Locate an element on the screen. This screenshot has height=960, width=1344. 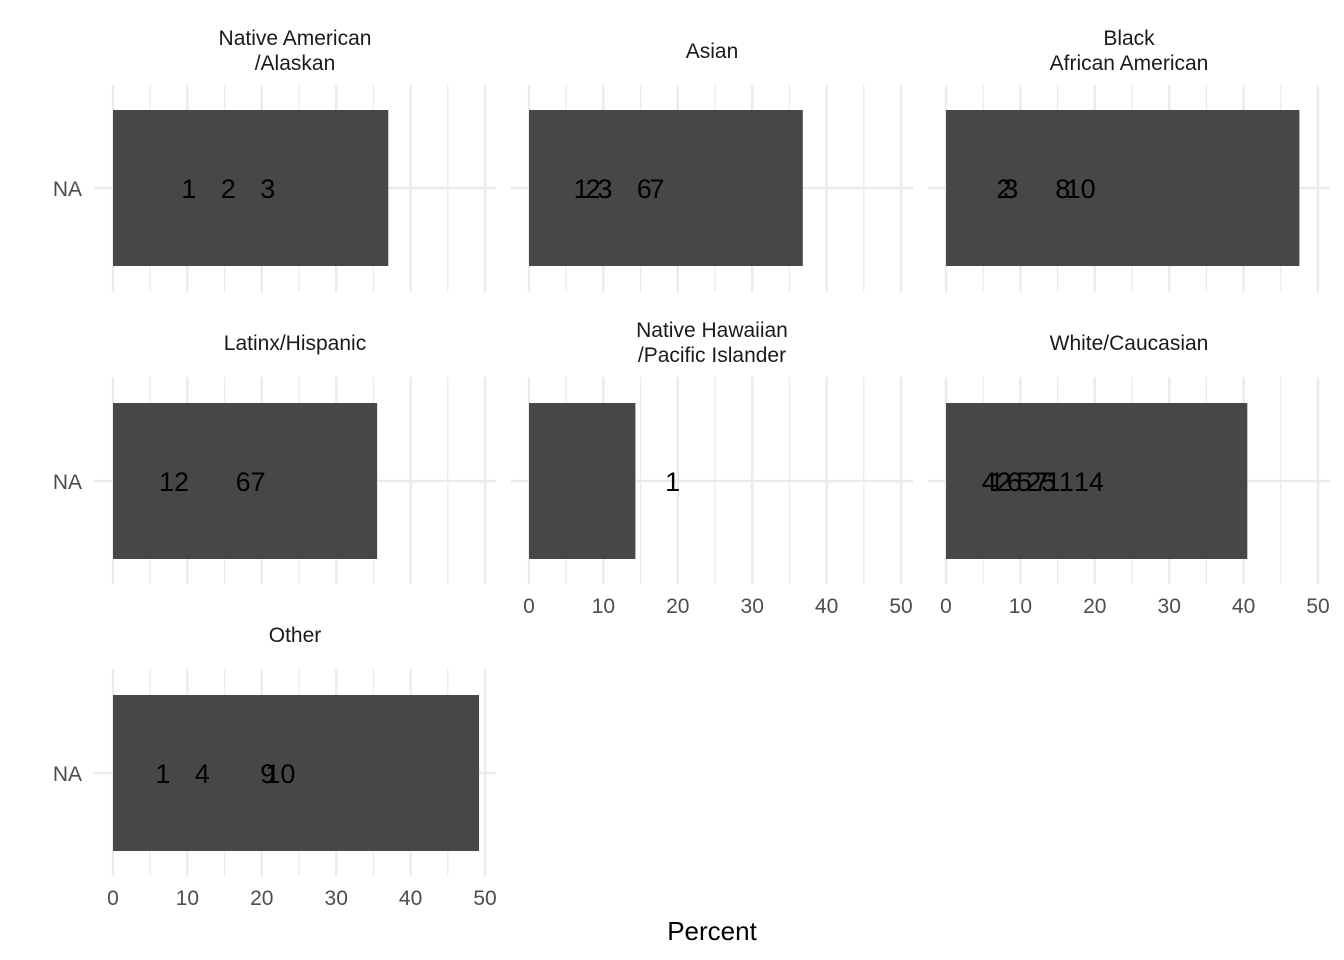
x-axis-title: Percent is located at coordinates (712, 931).